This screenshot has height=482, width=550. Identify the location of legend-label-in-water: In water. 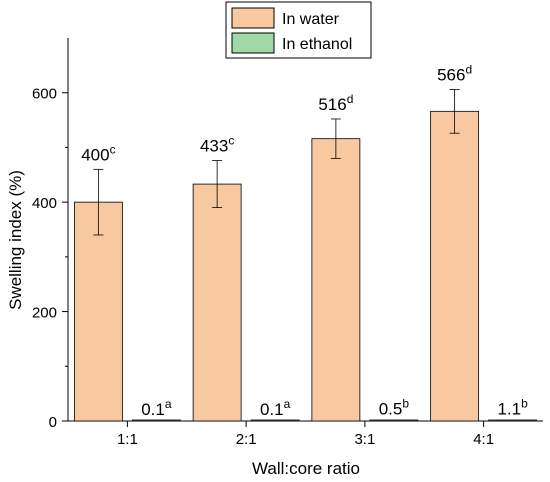
(311, 19).